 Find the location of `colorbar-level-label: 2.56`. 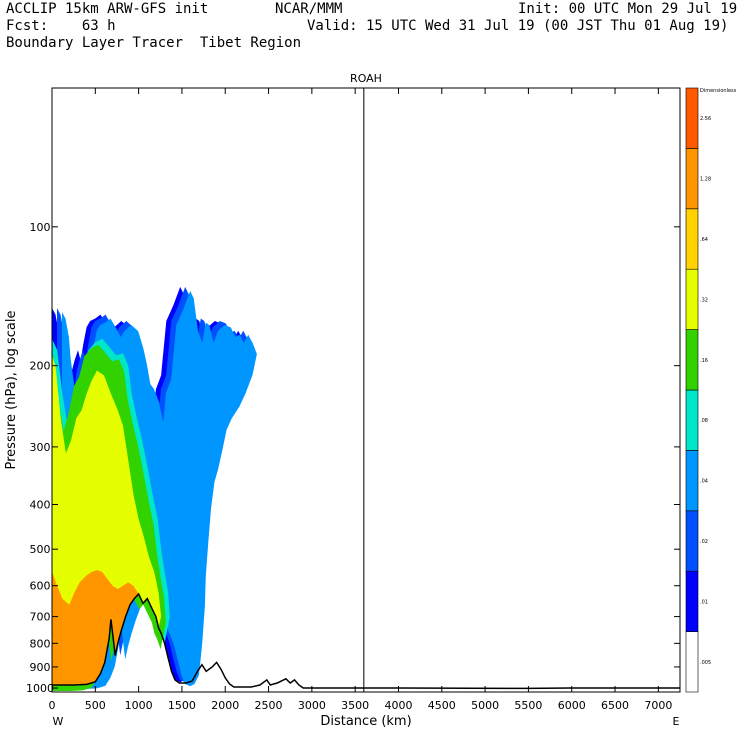

colorbar-level-label: 2.56 is located at coordinates (705, 119).